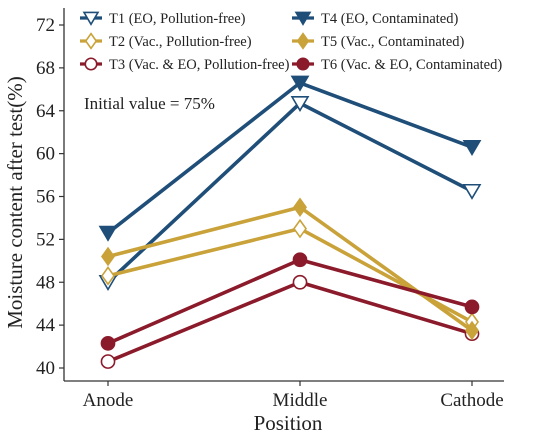 The height and width of the screenshot is (438, 550). What do you see at coordinates (393, 42) in the screenshot?
I see `legend-label: T5 (Vac., Contaminated)` at bounding box center [393, 42].